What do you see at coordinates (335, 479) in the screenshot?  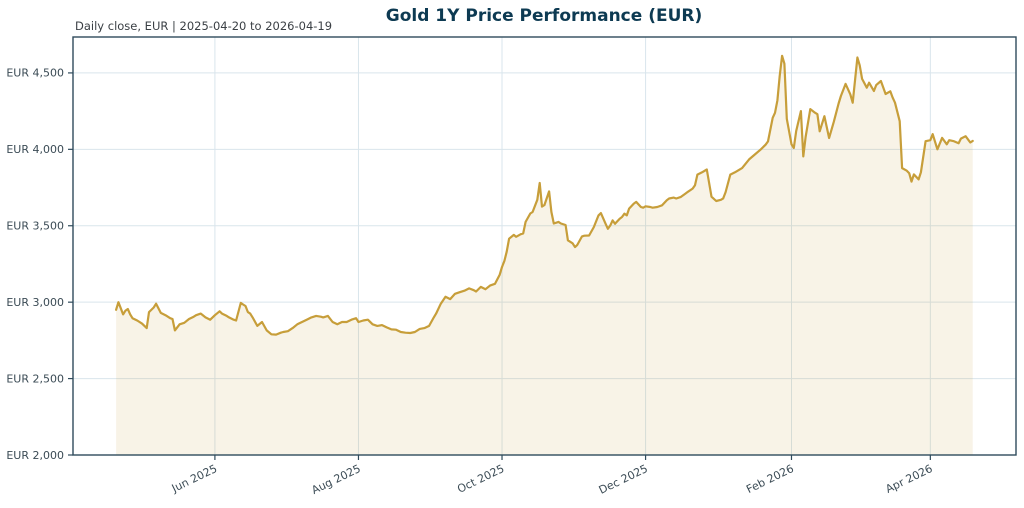 I see `x-tick-label: Aug 2025` at bounding box center [335, 479].